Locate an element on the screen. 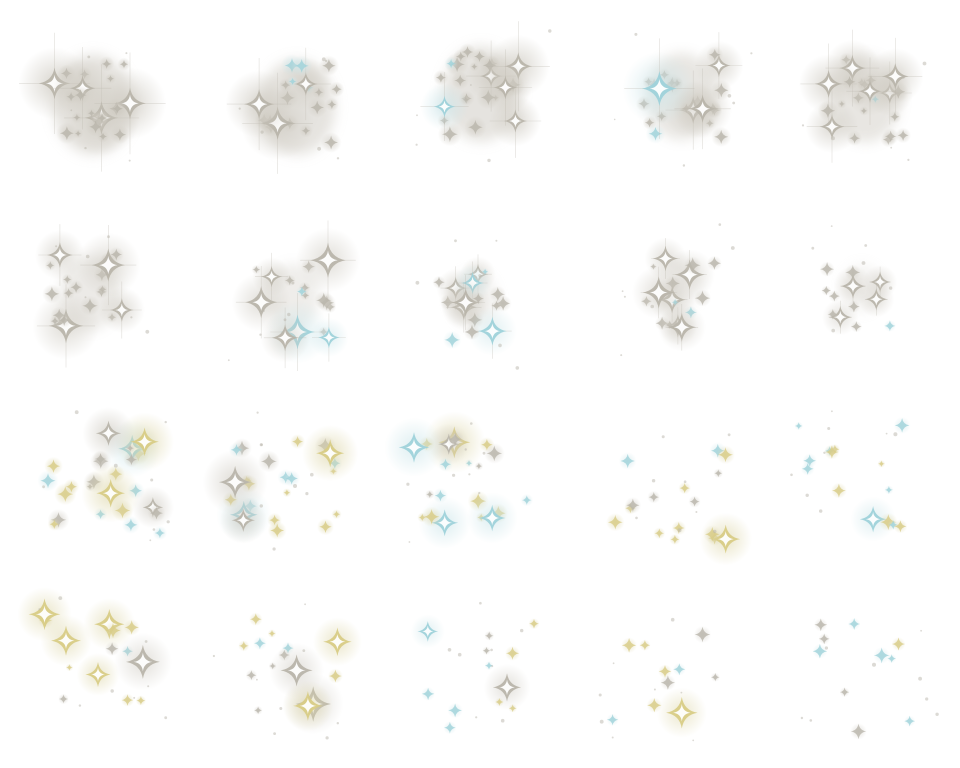 This screenshot has height=768, width=960. sparkle-frame-20-art is located at coordinates (869, 678).